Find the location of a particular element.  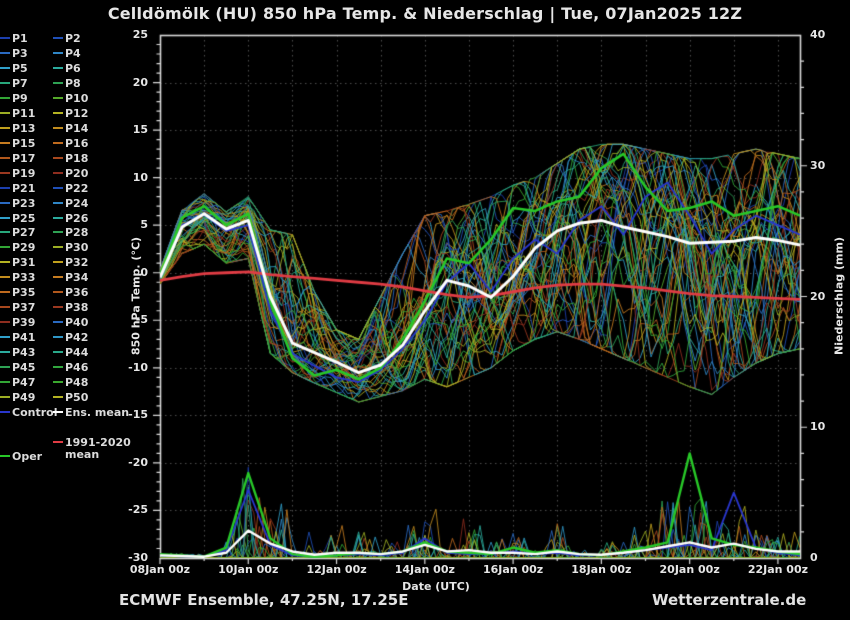

legend-member-item: P41 is located at coordinates (17, 338).